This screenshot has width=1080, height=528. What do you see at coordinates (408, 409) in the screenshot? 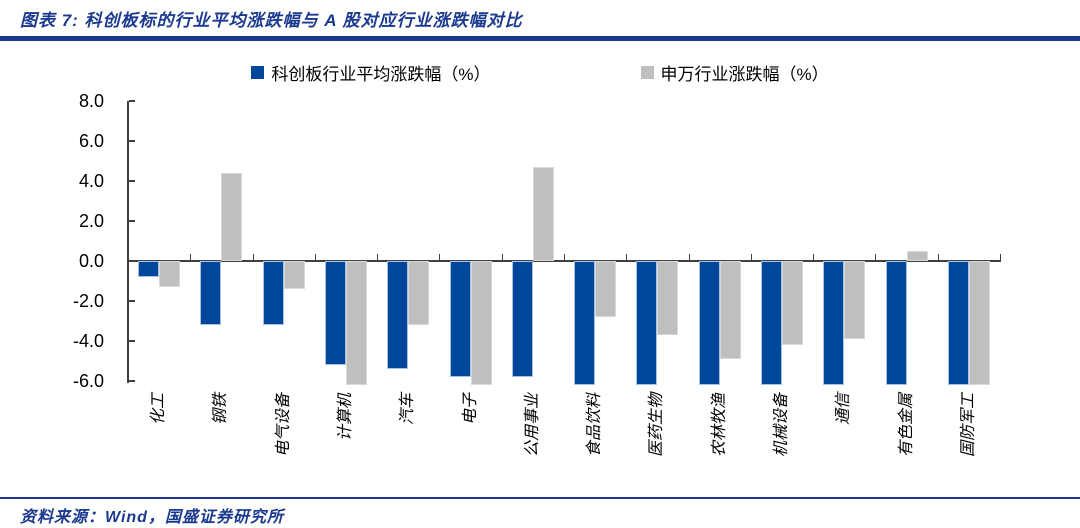
I see `category-label-4: 汽车` at bounding box center [408, 409].